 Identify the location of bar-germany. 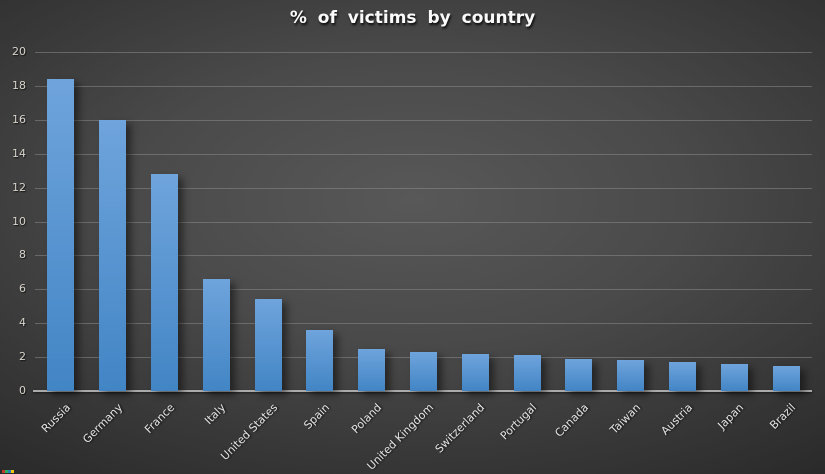
(112, 255).